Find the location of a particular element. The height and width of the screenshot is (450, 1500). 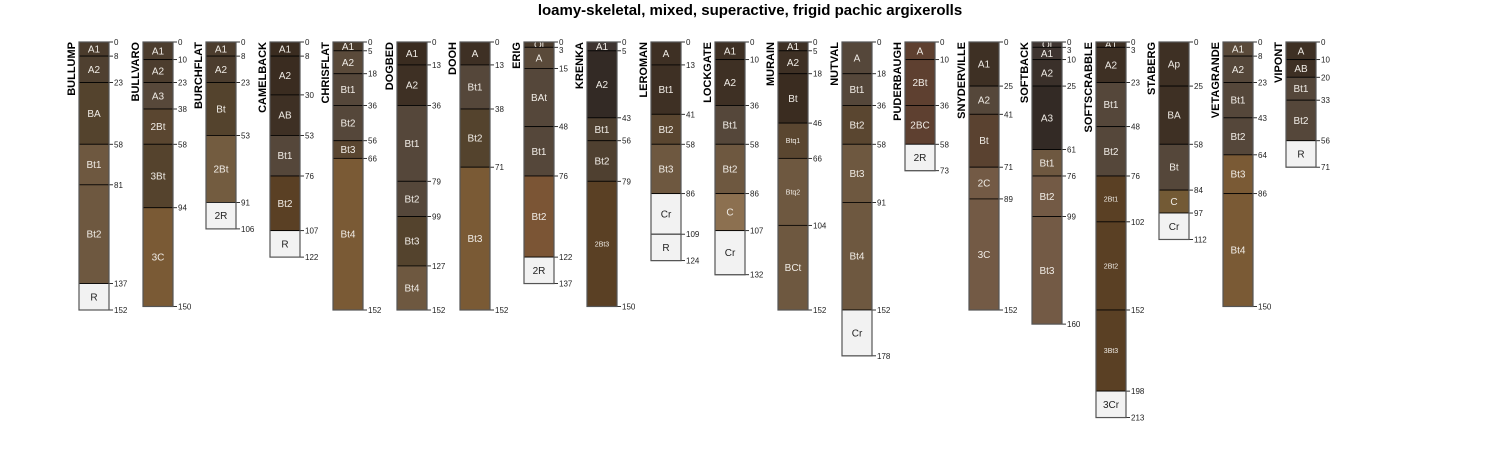

depth-label: 198 is located at coordinates (1138, 391).